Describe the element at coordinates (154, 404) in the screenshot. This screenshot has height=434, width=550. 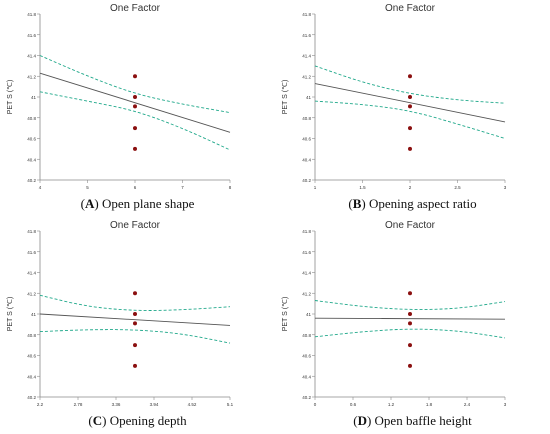
I see `x-tick-label: 3.94` at that location.